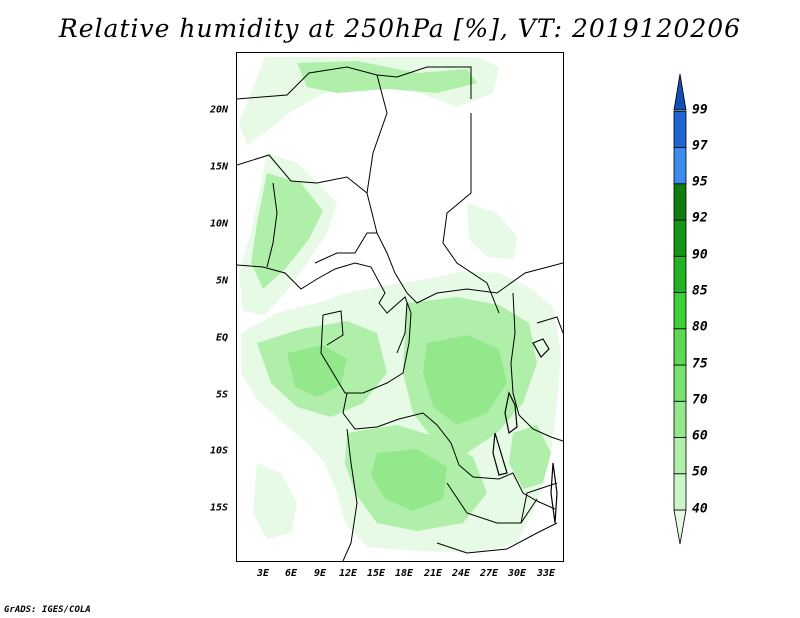 This screenshot has height=618, width=800. Describe the element at coordinates (700, 327) in the screenshot. I see `colorbar-label-80: 80` at that location.